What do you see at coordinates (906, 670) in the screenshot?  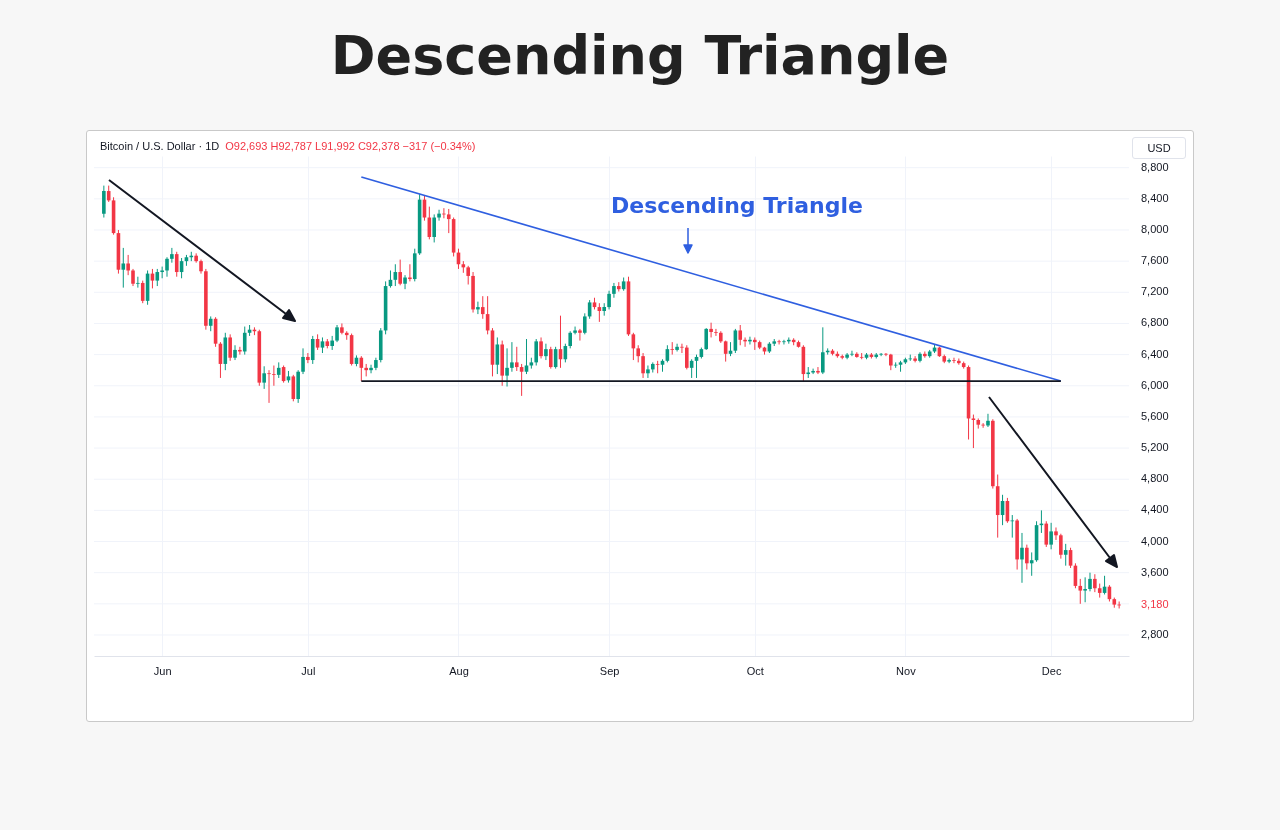 I see `x-tick-label: Nov` at bounding box center [906, 670].